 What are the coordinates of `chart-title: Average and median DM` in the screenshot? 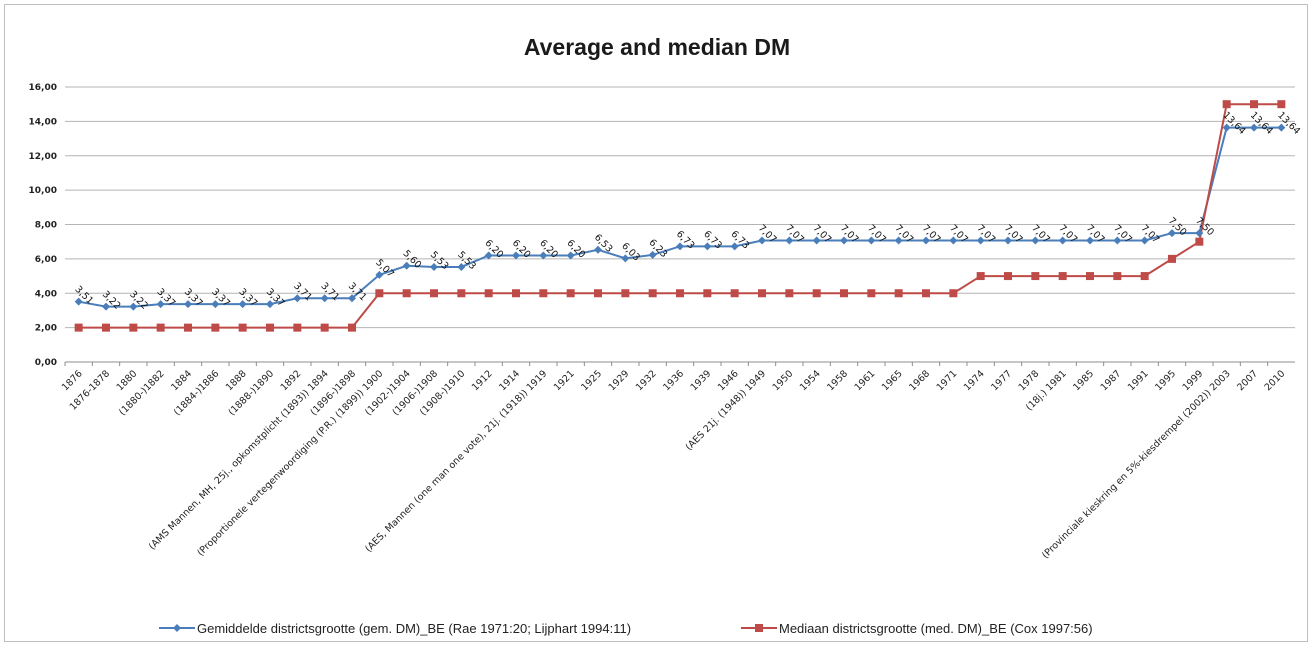 It's located at (657, 47).